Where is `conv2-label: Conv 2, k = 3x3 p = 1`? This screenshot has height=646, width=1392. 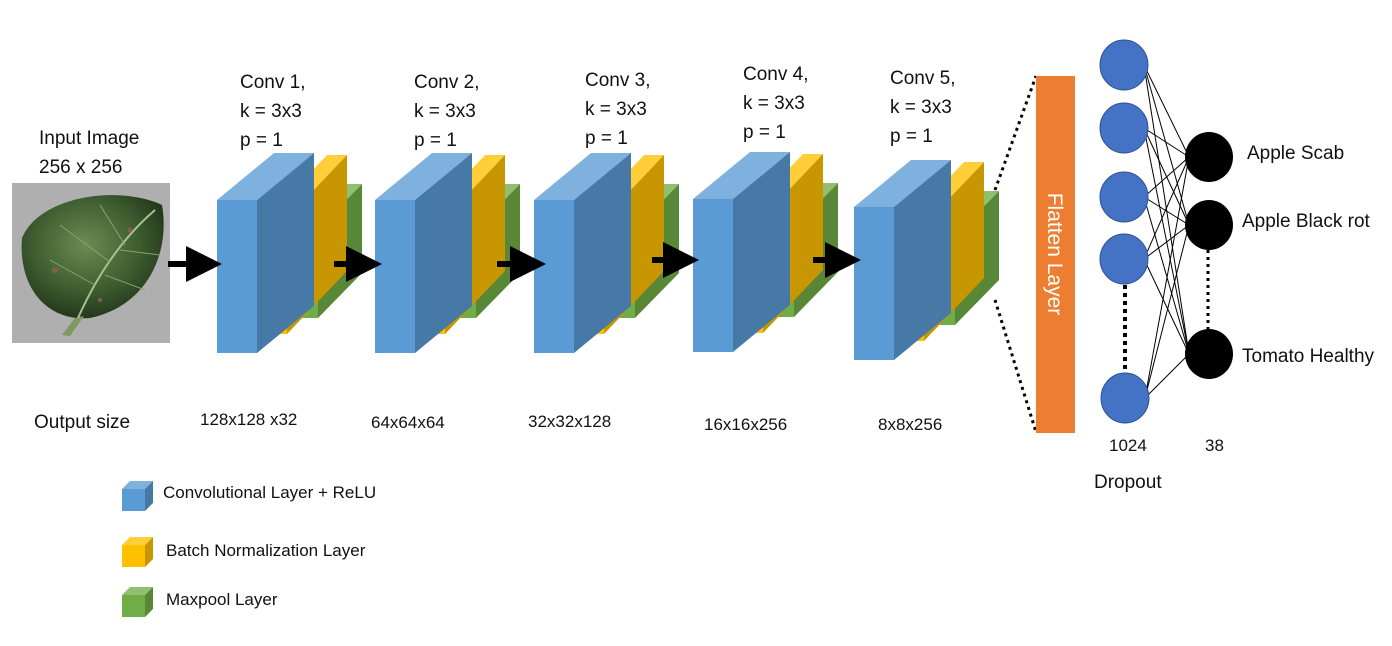
conv2-label: Conv 2, k = 3x3 p = 1 is located at coordinates (446, 111).